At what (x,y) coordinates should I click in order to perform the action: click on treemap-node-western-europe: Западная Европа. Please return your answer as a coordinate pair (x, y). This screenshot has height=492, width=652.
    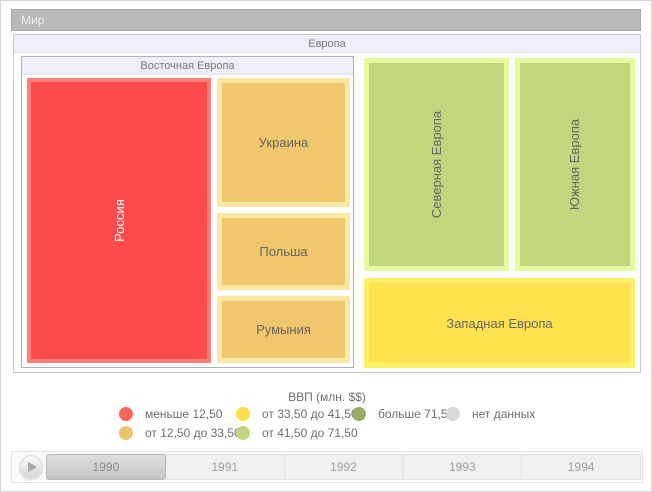
    Looking at the image, I should click on (499, 323).